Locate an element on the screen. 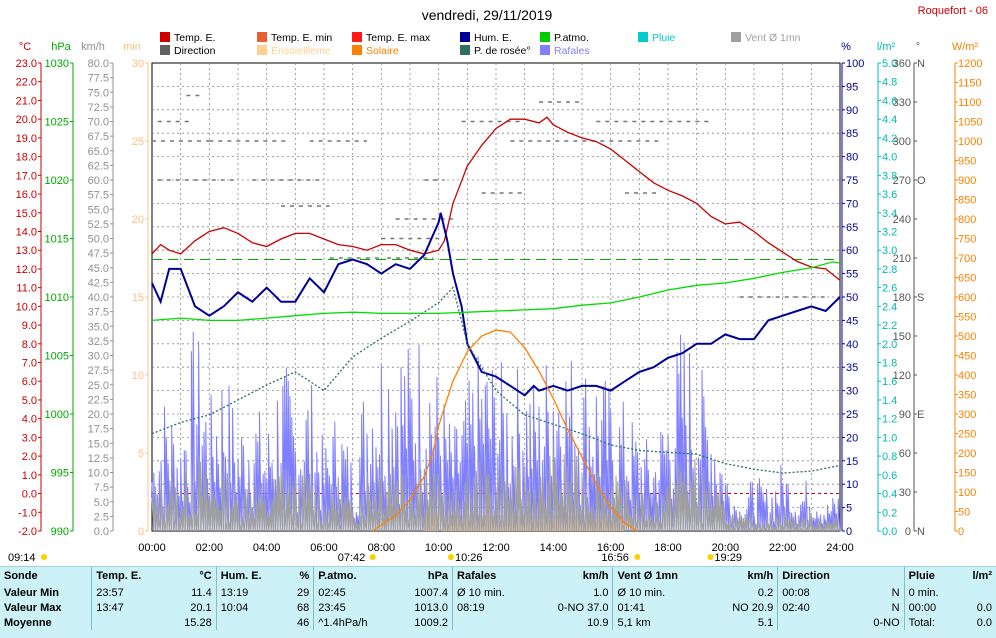  hum-axis-label: 55 is located at coordinates (852, 275).